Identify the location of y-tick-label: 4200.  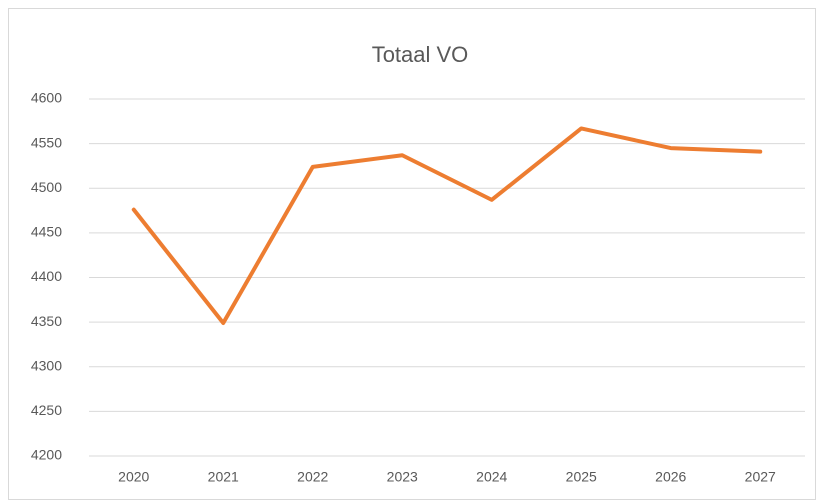
(46, 455).